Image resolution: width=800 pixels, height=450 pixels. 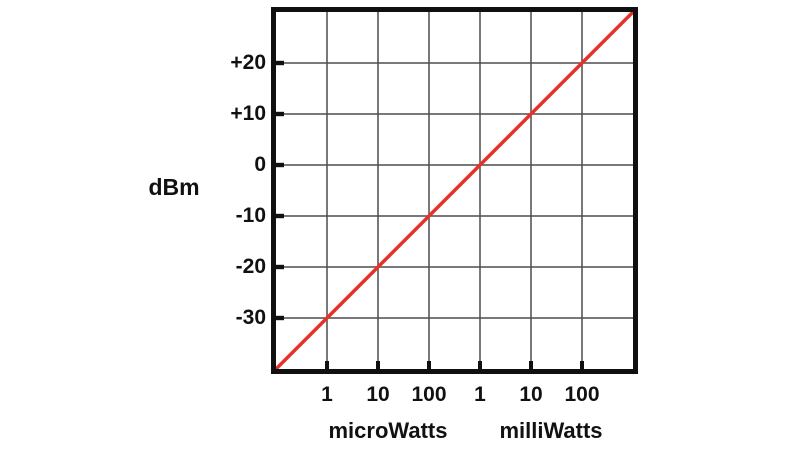 What do you see at coordinates (551, 430) in the screenshot?
I see `x-axis-caption-milliwatts: milliWatts` at bounding box center [551, 430].